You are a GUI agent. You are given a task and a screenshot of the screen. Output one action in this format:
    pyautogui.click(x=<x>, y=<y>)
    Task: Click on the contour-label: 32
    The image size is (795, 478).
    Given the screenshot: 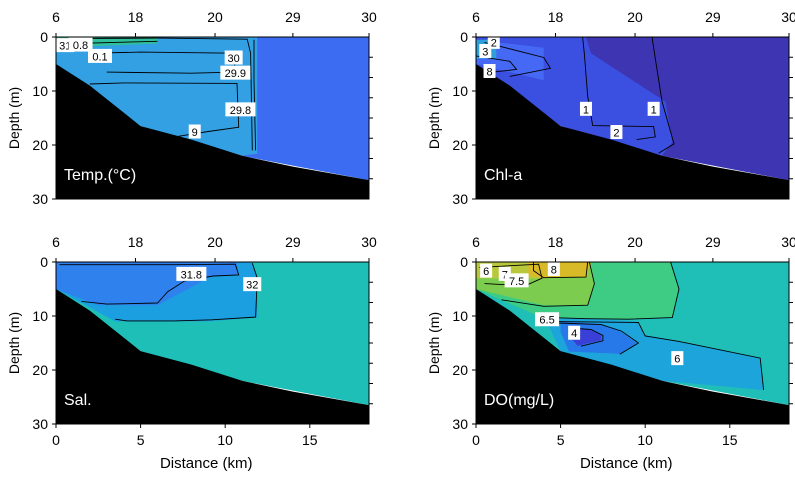 What is the action you would take?
    pyautogui.click(x=252, y=286)
    